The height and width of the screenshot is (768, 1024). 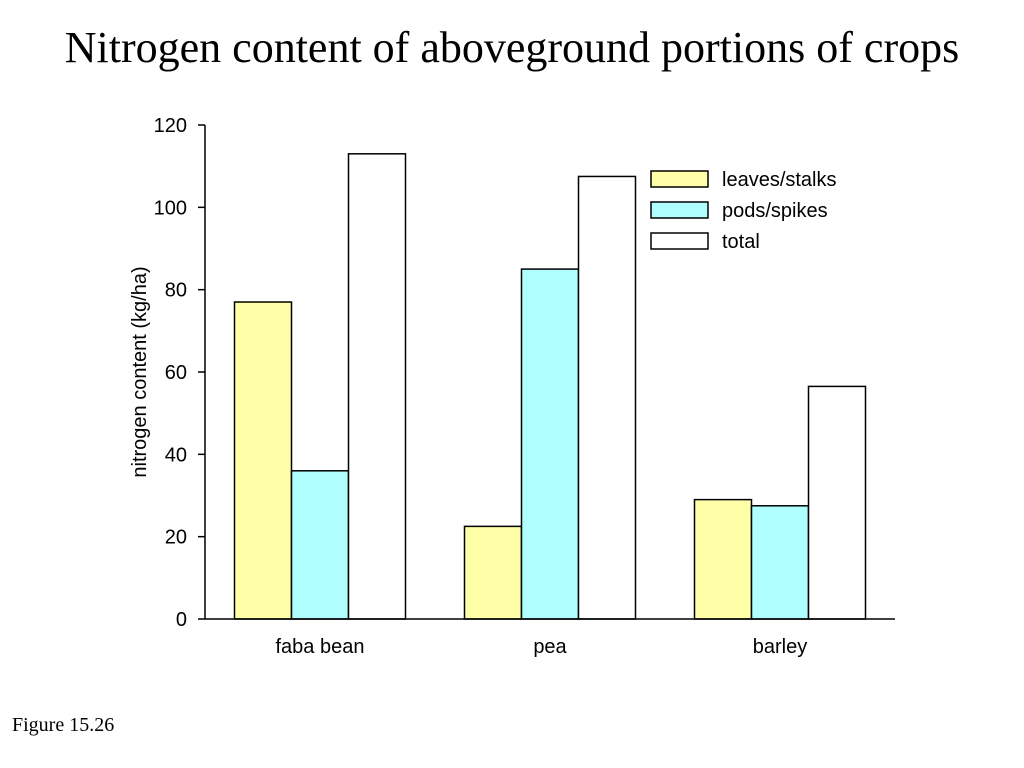 I want to click on bar-total-faba-bean, so click(x=377, y=386).